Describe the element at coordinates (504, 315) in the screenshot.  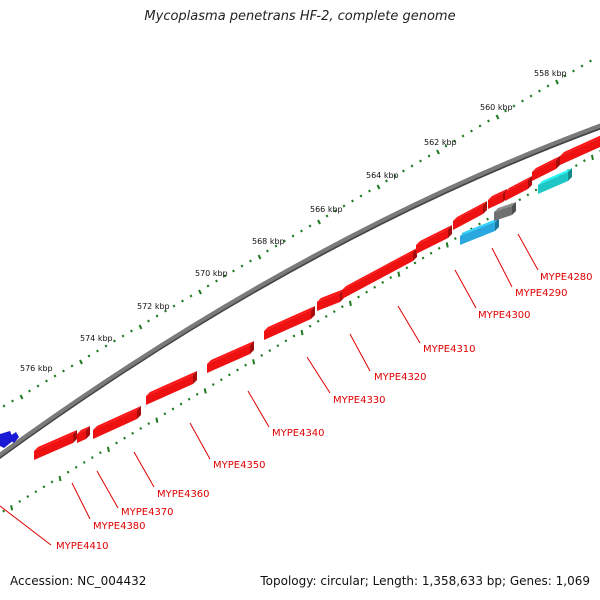
I see `gene-label: MYPE4300` at that location.